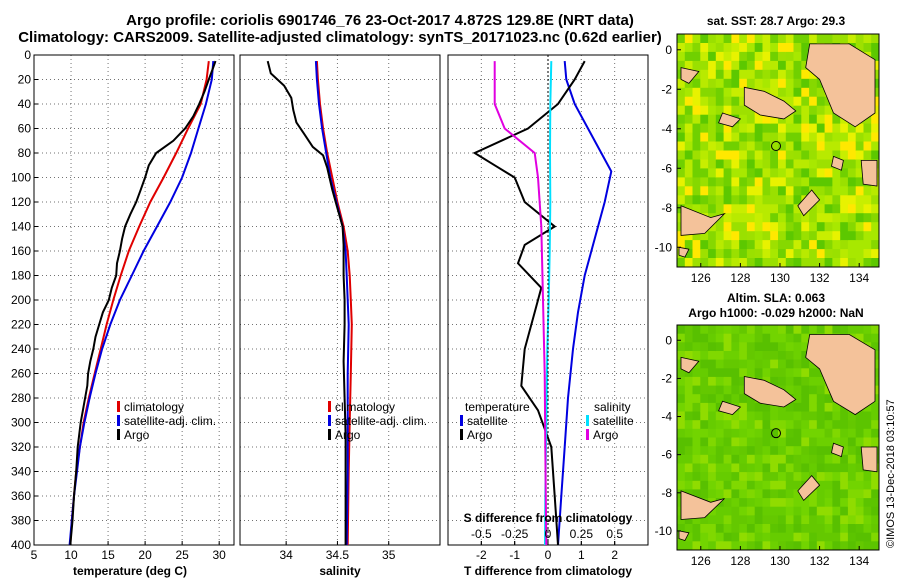  What do you see at coordinates (25, 153) in the screenshot?
I see `y-tick-label: 80` at bounding box center [25, 153].